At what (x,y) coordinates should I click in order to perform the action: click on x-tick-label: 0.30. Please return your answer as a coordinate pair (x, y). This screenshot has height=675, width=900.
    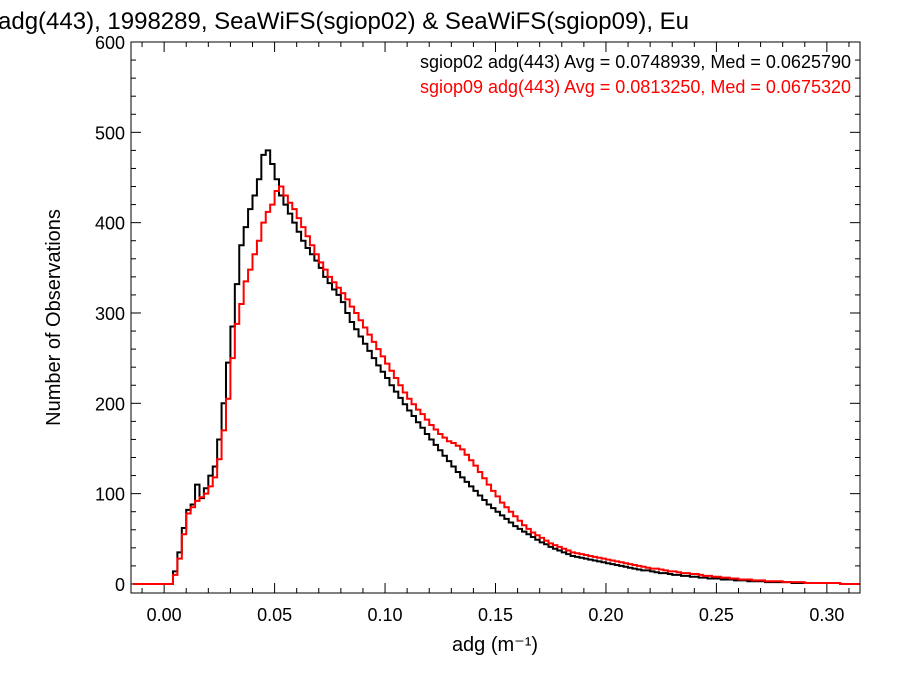
    Looking at the image, I should click on (826, 615).